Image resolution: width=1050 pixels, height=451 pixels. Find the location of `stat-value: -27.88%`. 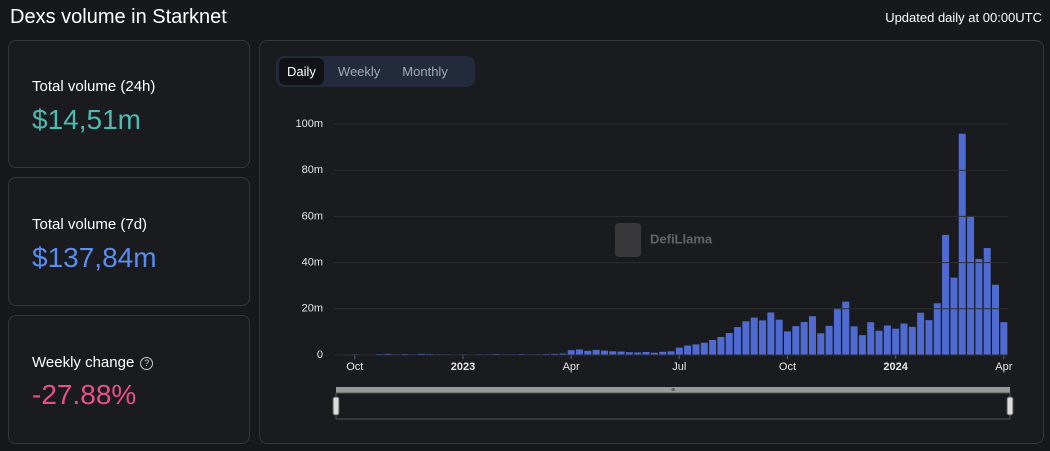

stat-value: -27.88% is located at coordinates (84, 394).